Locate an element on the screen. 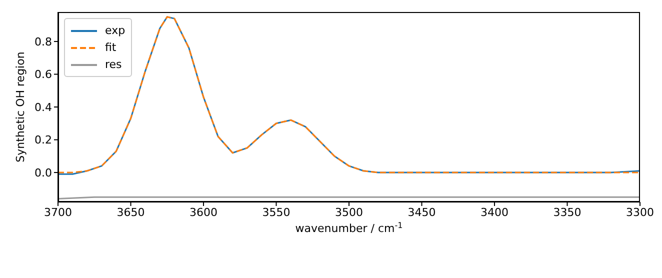 The image size is (662, 278). x-tick-label: 3300 is located at coordinates (640, 212).